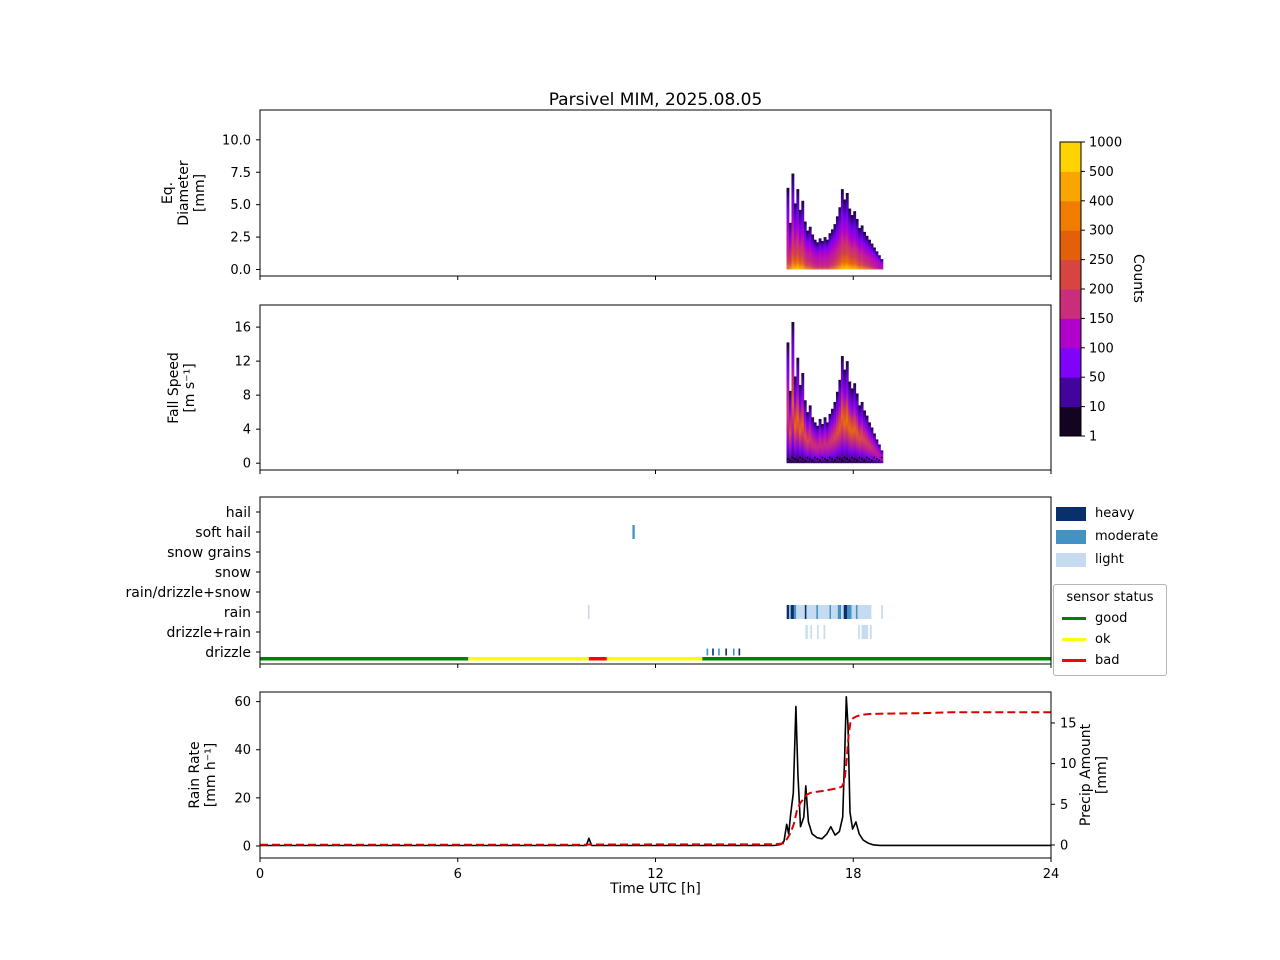 Image resolution: width=1280 pixels, height=960 pixels. I want to click on svg-text: hail, so click(238, 513).